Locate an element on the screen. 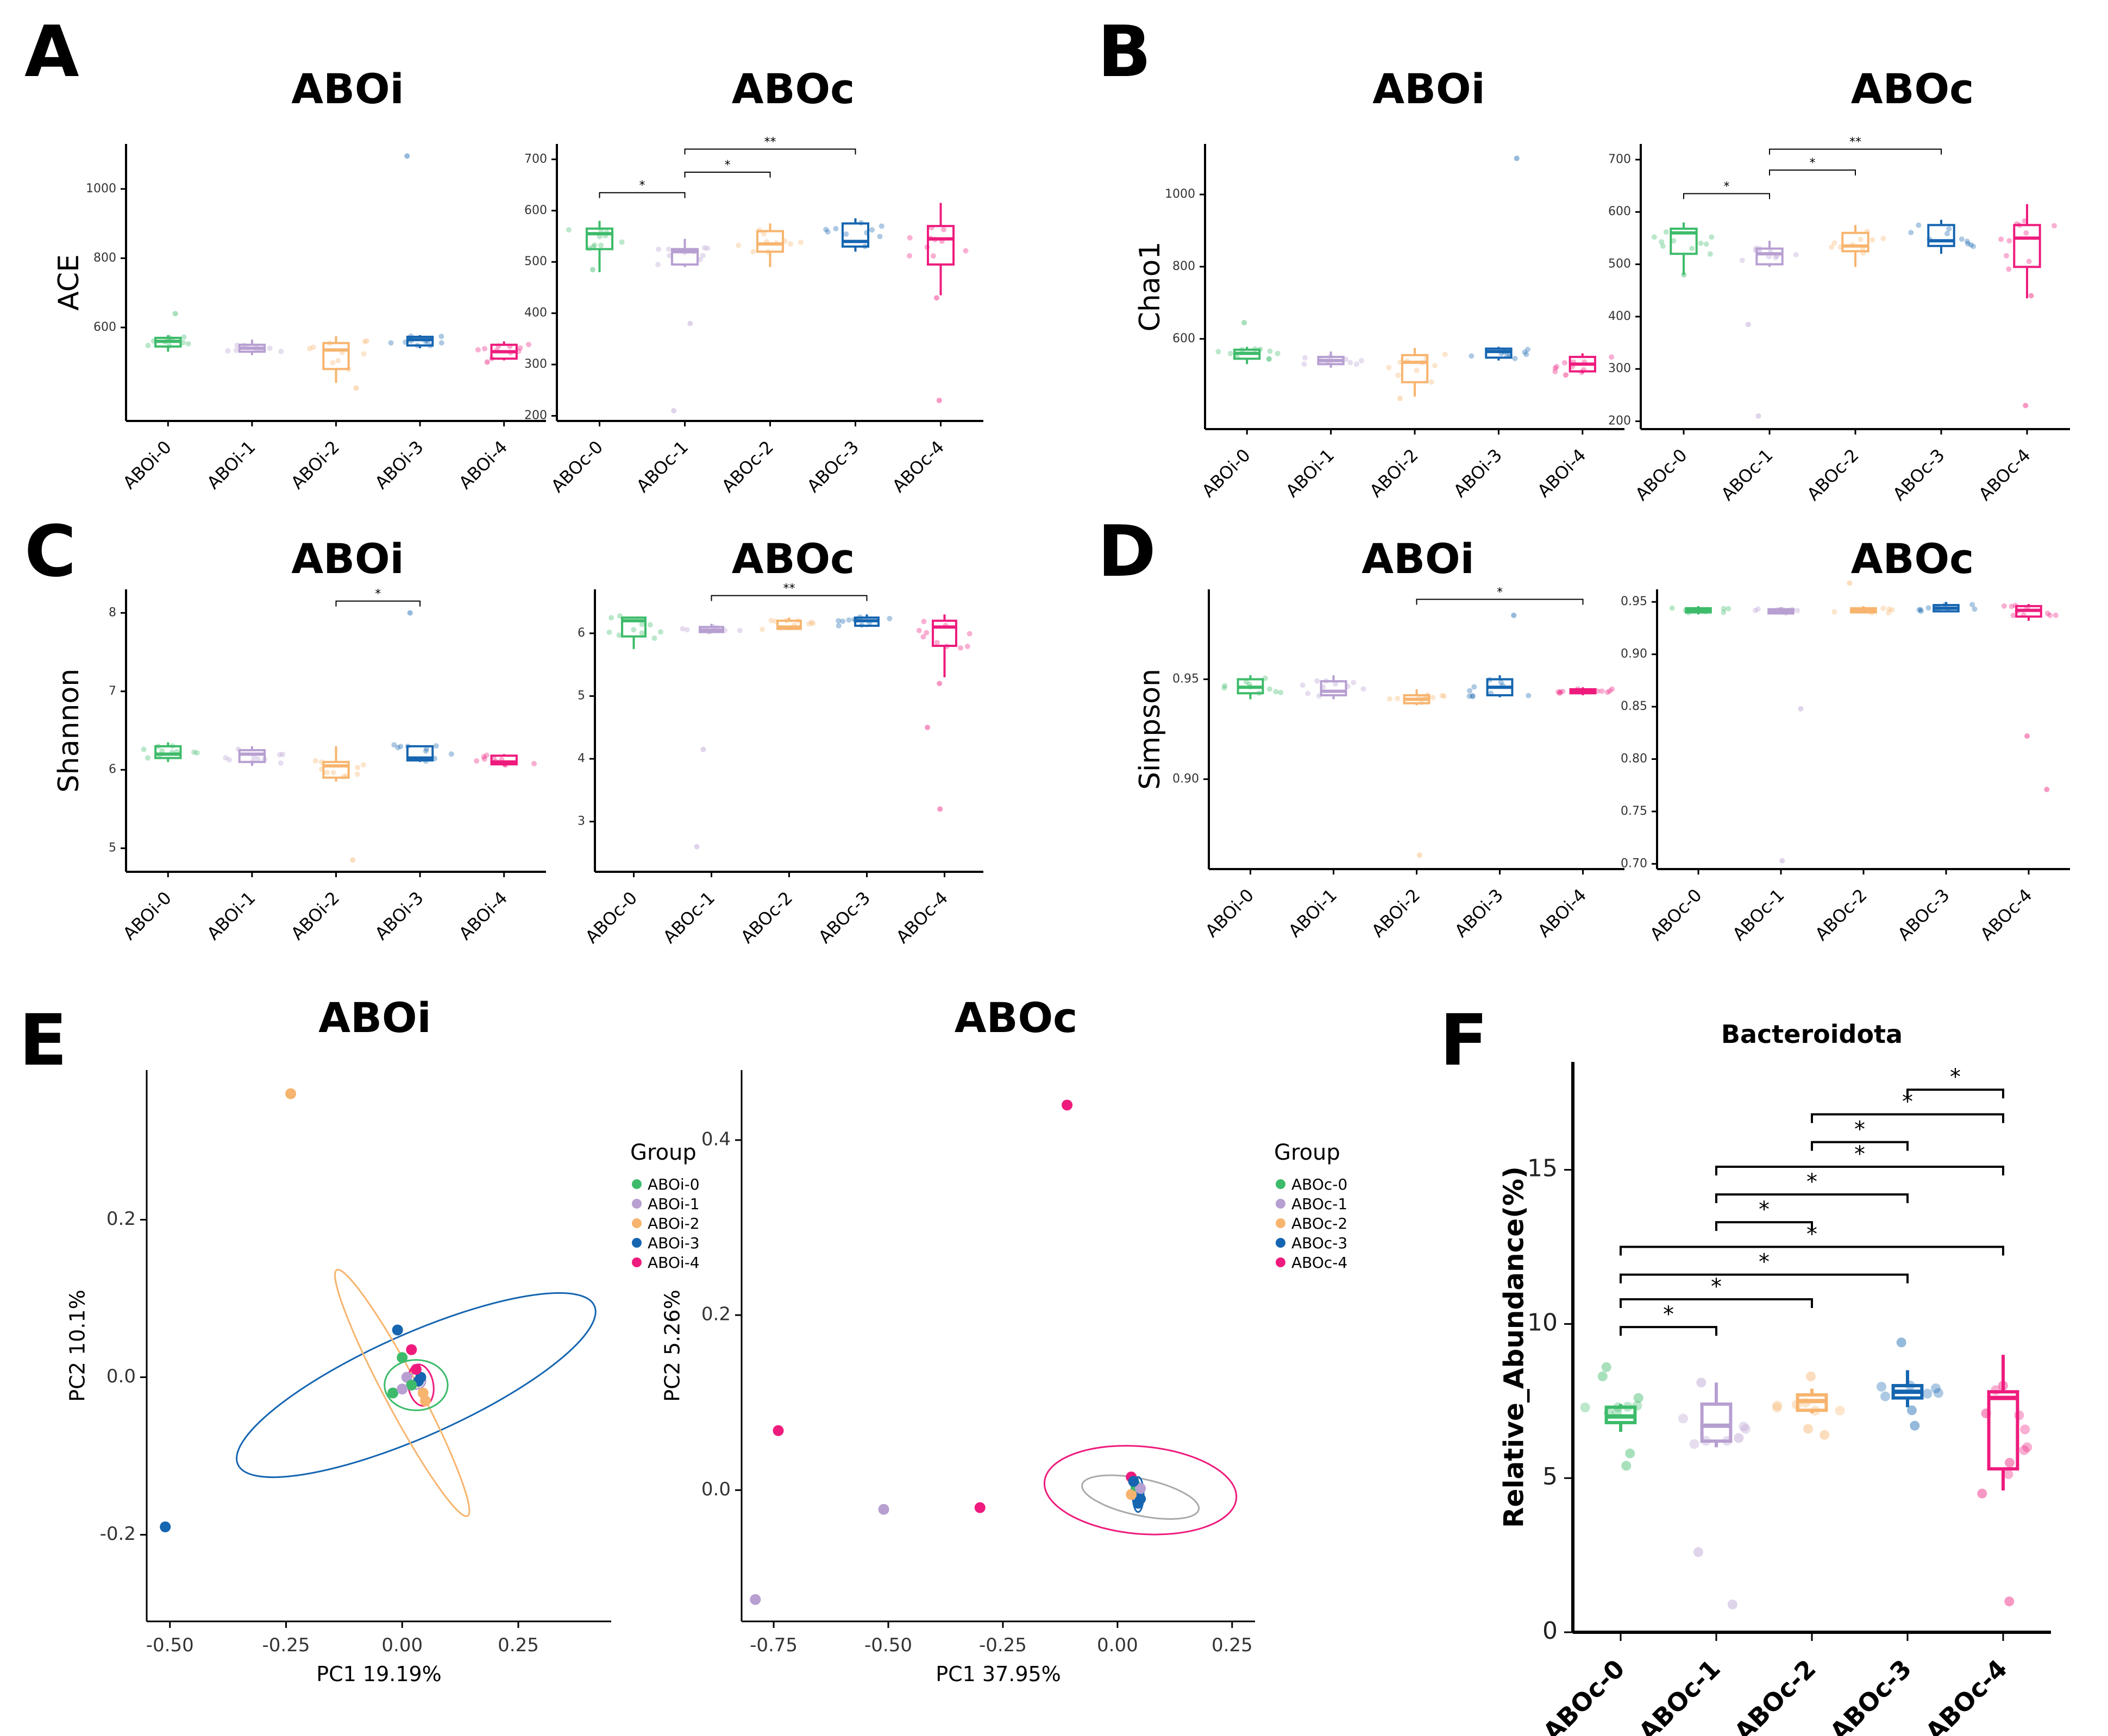  x-axis-label: PC1 19.19% is located at coordinates (379, 1674).